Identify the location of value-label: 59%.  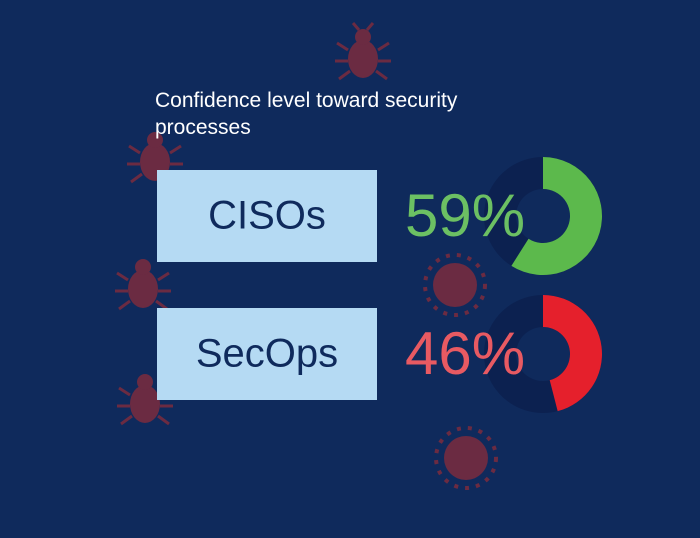
(465, 215).